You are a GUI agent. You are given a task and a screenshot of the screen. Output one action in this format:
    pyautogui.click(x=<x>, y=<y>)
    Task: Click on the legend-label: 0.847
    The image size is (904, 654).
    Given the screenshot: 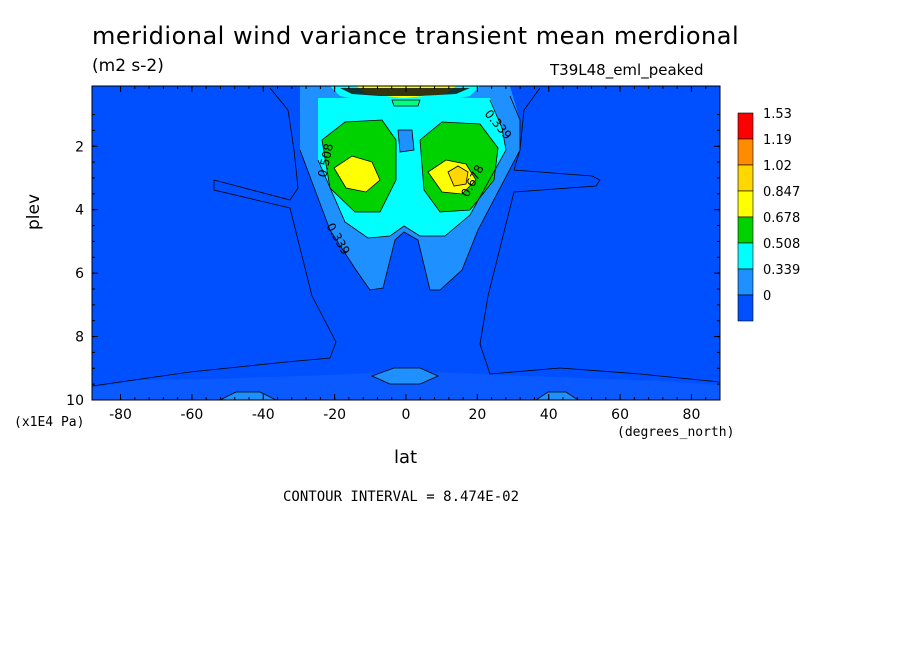 What is the action you would take?
    pyautogui.click(x=781, y=192)
    